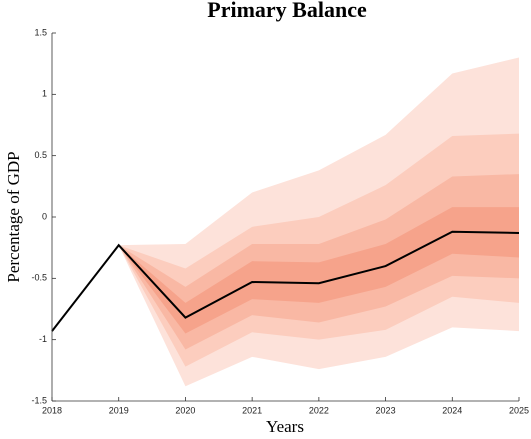  Describe the element at coordinates (386, 410) in the screenshot. I see `x-tick-label: 2023` at that location.